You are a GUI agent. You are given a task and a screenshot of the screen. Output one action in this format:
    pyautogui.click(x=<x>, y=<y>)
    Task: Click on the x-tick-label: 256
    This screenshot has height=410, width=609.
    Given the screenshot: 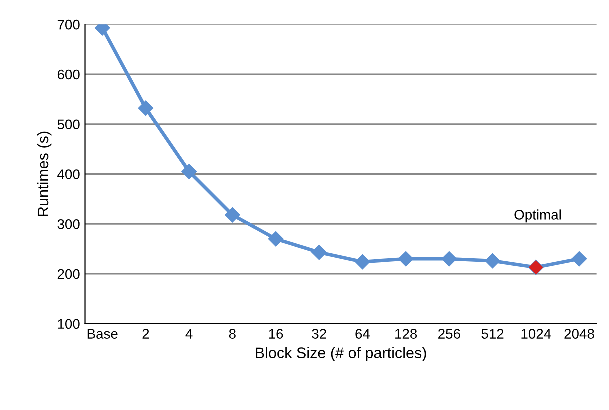 What is the action you would take?
    pyautogui.click(x=449, y=334)
    